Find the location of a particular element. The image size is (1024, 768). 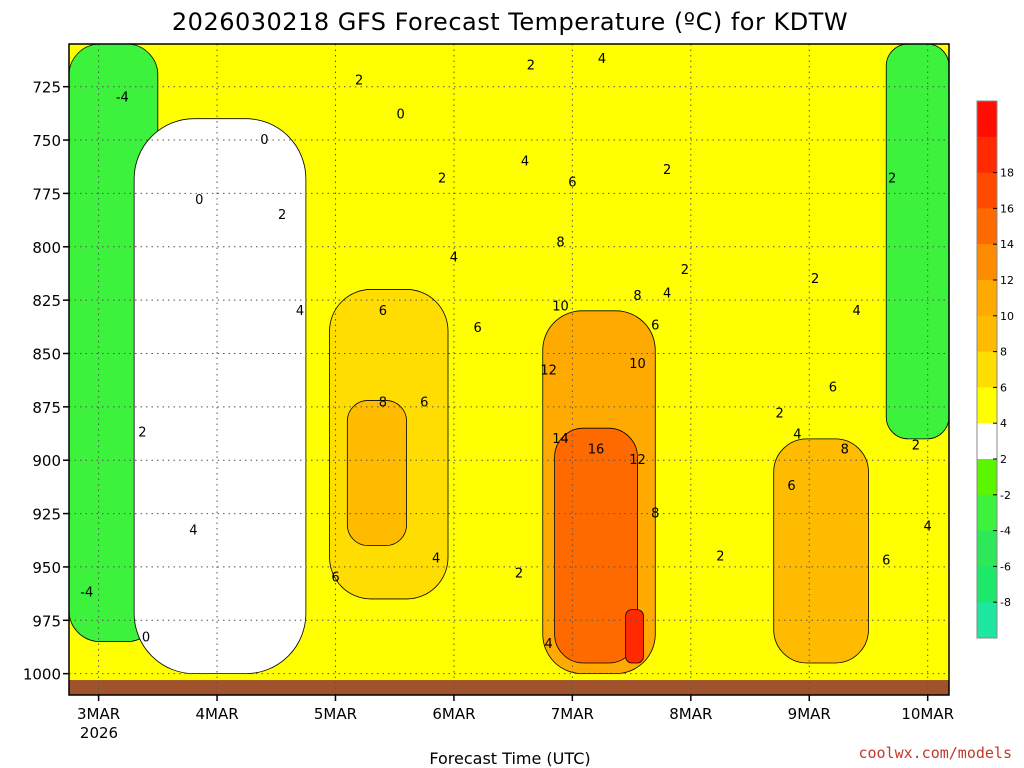

y-tick-label: 750 is located at coordinates (46, 141).